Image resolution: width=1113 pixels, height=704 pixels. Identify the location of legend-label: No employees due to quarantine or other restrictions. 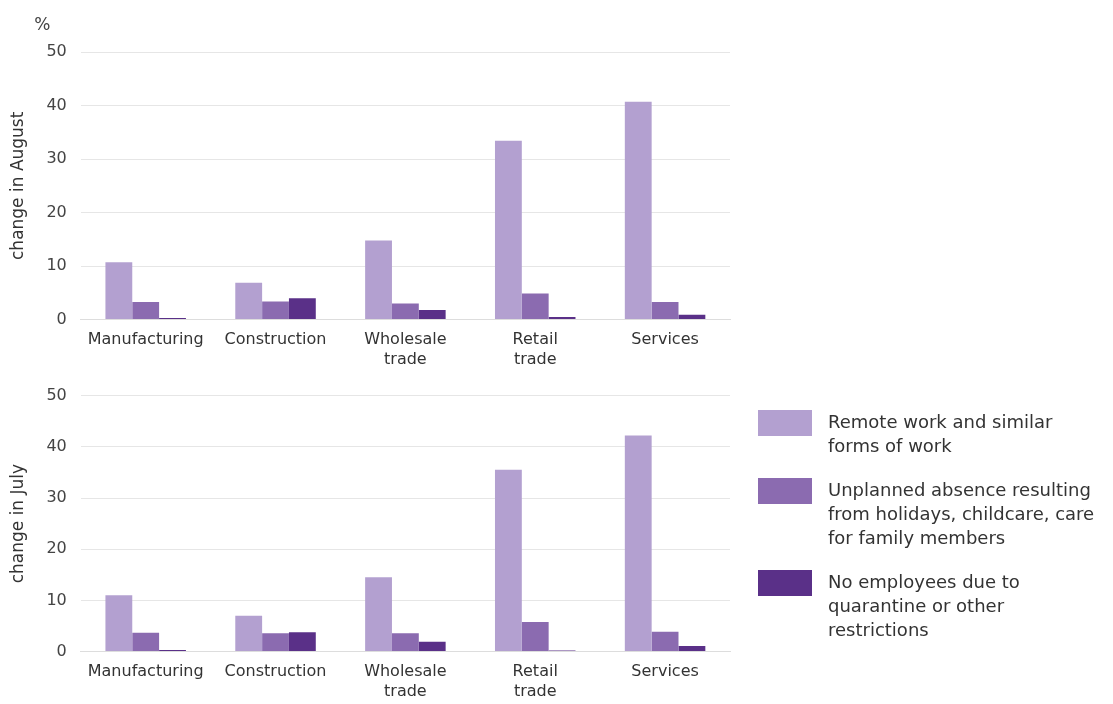
(924, 606).